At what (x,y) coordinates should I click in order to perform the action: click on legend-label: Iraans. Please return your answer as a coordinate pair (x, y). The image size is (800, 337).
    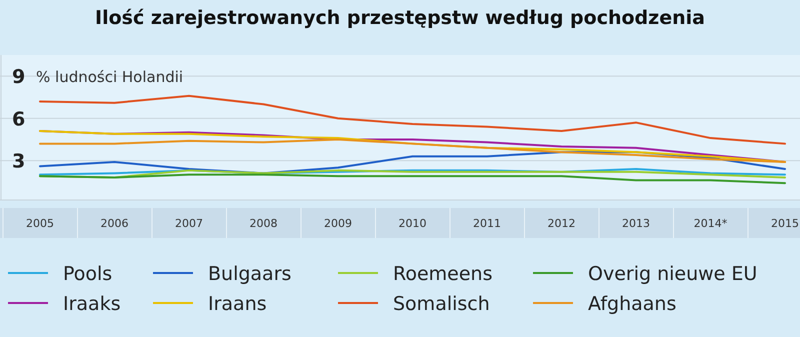
    Looking at the image, I should click on (237, 304).